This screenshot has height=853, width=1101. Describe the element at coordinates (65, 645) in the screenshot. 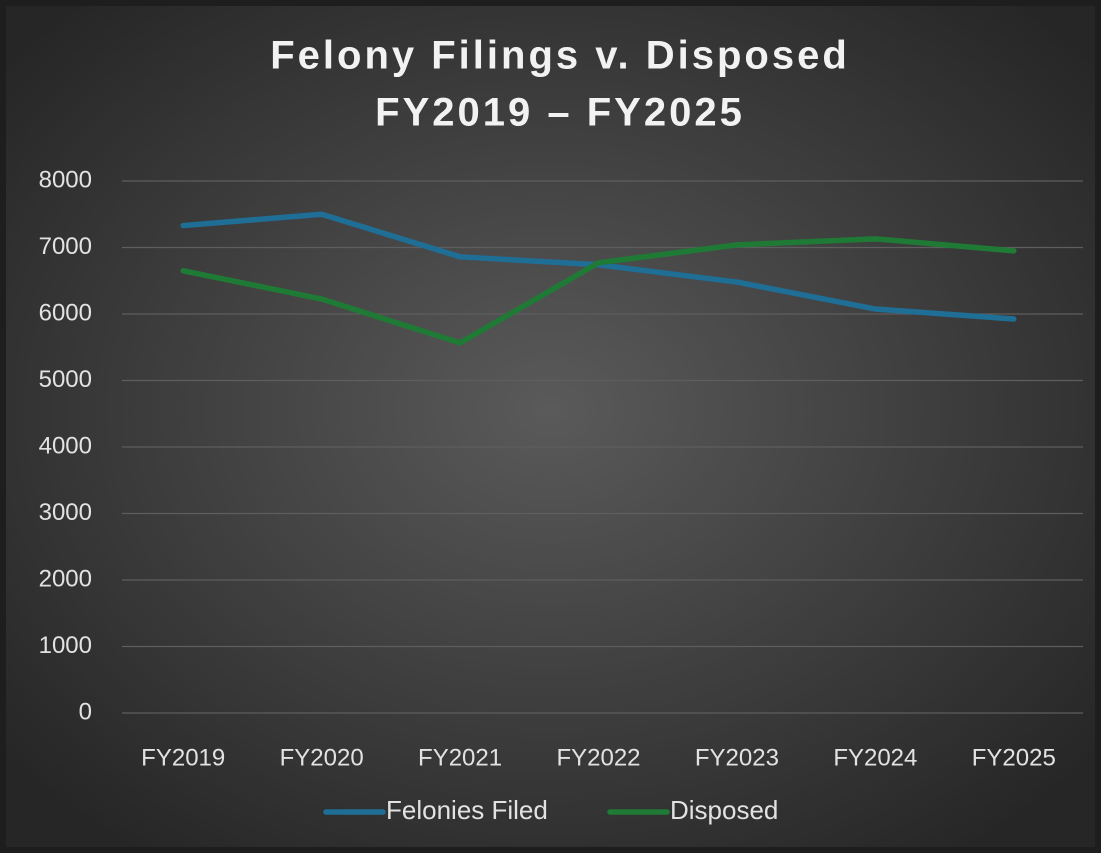

I see `y-tick-label: 1000` at that location.